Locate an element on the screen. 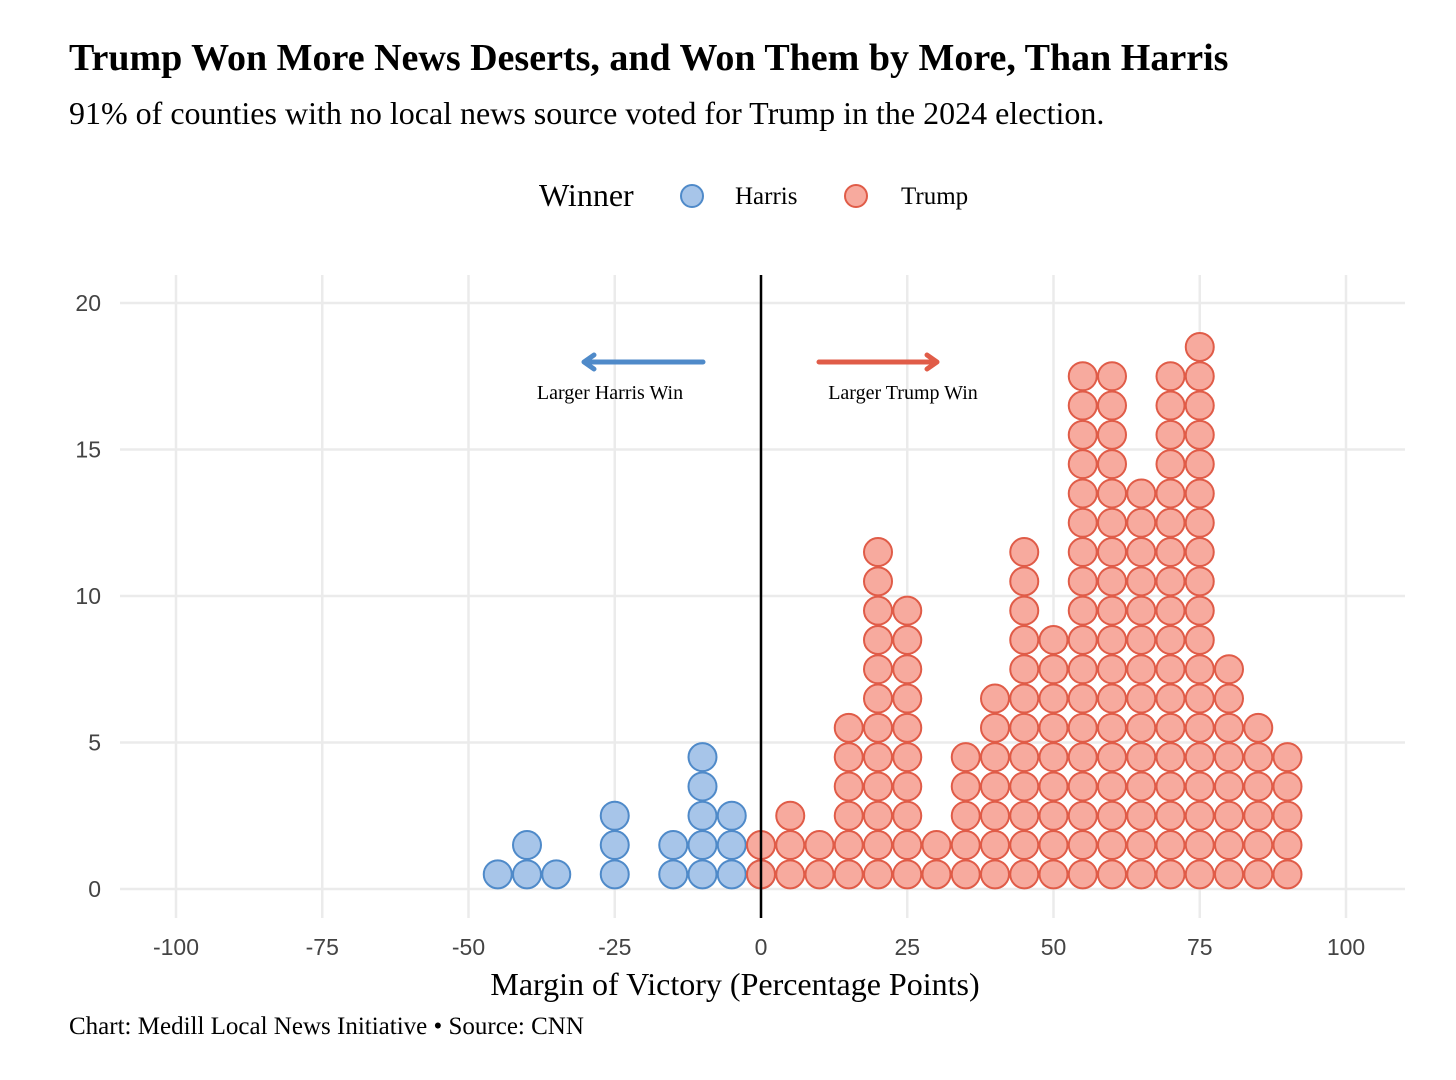 The width and height of the screenshot is (1456, 1080). y-tick-label: 15 is located at coordinates (88, 450).